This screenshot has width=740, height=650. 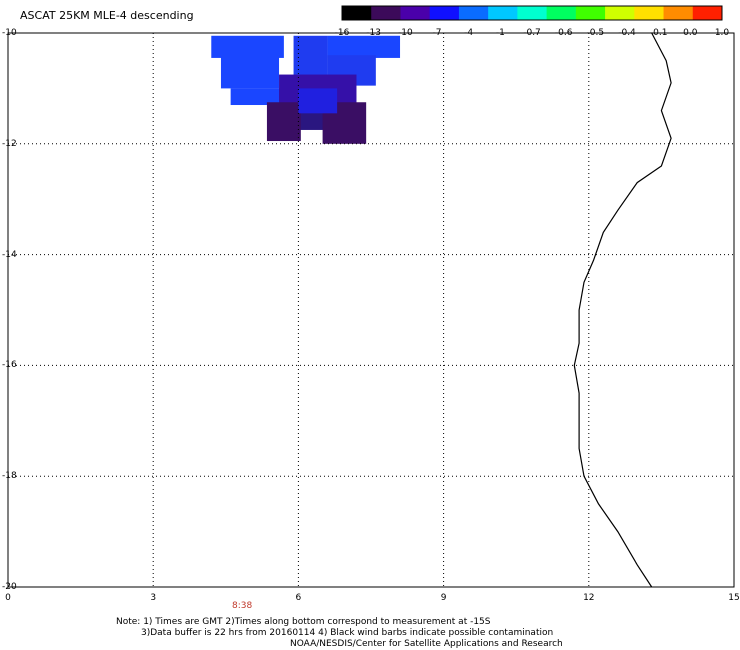 What do you see at coordinates (437, 33) in the screenshot?
I see `colorbar-tick-label: -7` at bounding box center [437, 33].